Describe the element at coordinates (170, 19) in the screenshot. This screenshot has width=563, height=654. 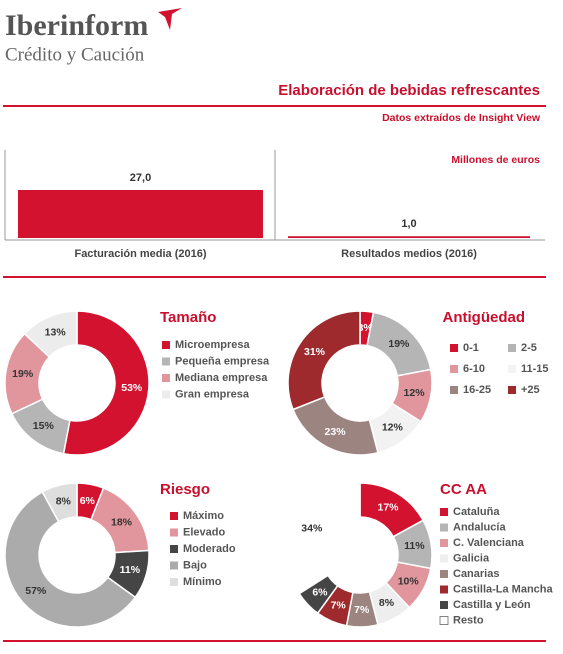
I see `logo-mark` at that location.